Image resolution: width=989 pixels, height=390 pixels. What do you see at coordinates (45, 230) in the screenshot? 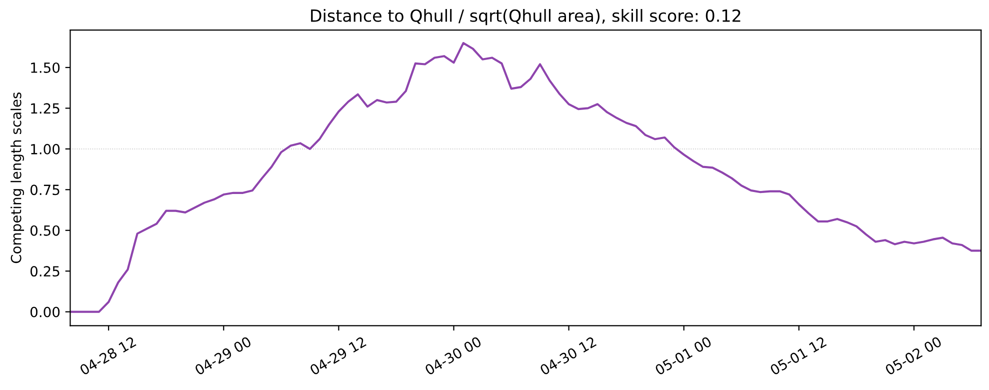
I see `y-tick-label: 0.50` at bounding box center [45, 230].